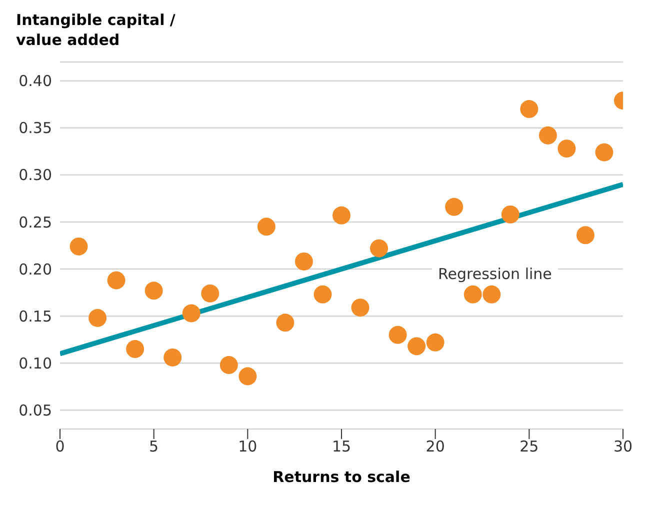  Describe the element at coordinates (35, 81) in the screenshot. I see `y-tick-label: 0.40` at that location.